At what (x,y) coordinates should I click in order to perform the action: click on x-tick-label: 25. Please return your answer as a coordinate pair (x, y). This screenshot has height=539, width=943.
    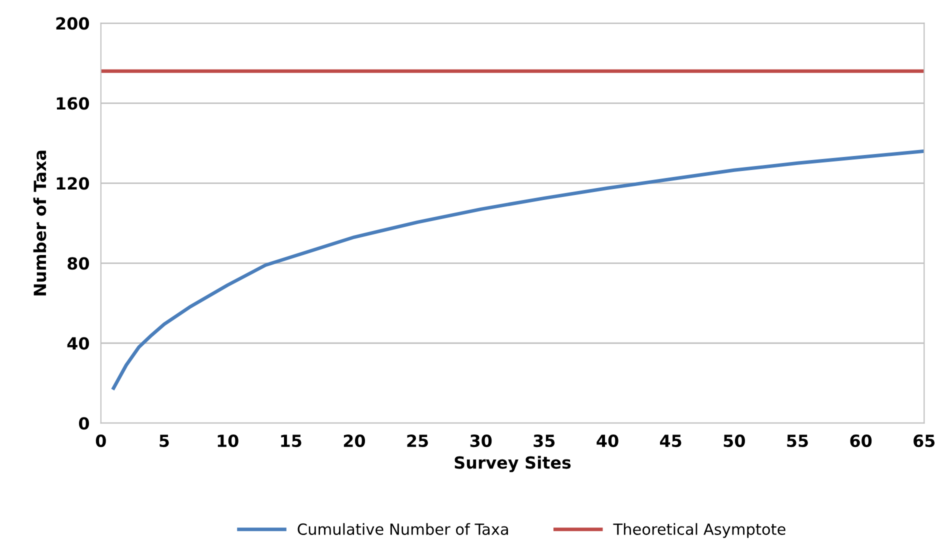
    Looking at the image, I should click on (417, 441).